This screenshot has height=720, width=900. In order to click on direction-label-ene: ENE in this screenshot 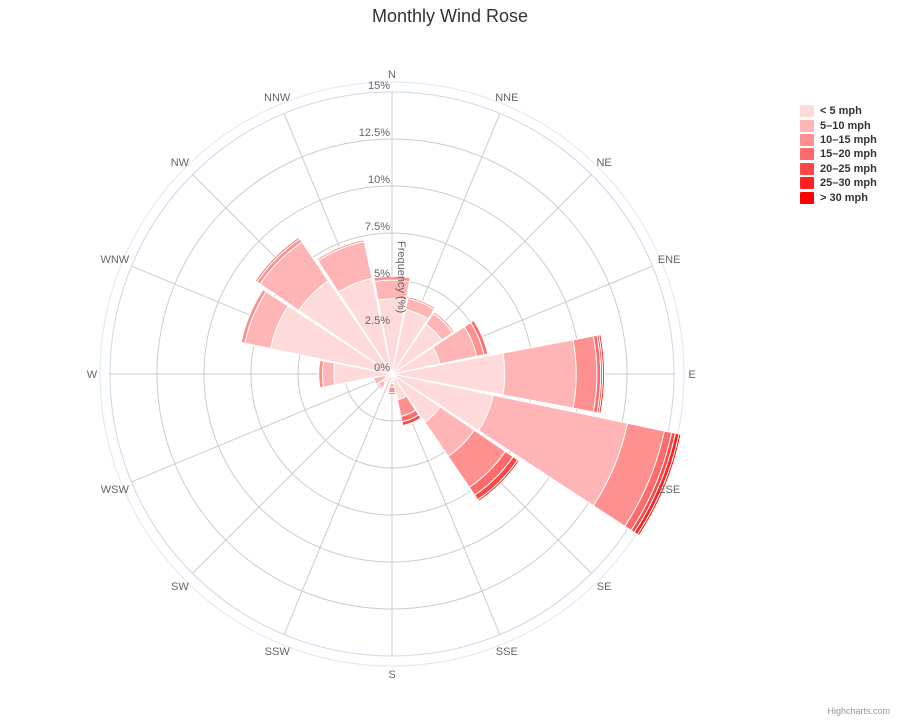, I will do `click(669, 260)`.